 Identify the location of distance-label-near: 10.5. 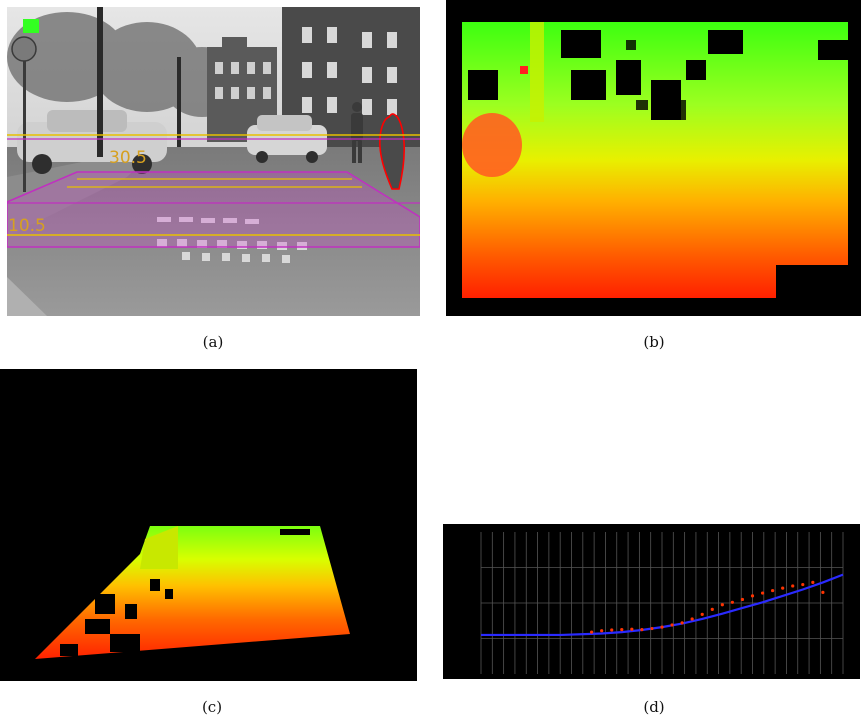
(27, 226).